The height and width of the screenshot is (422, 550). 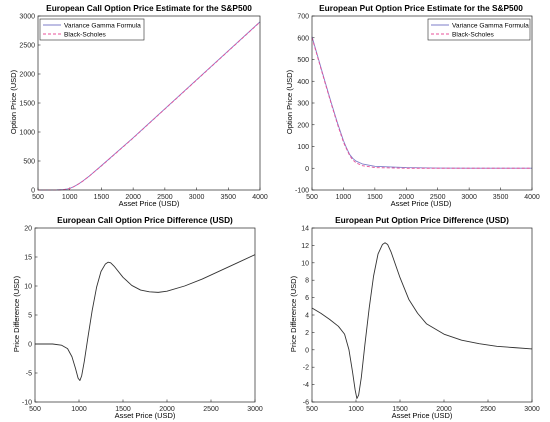 What do you see at coordinates (307, 281) in the screenshot?
I see `put-diff-ytick-label-7: 8` at bounding box center [307, 281].